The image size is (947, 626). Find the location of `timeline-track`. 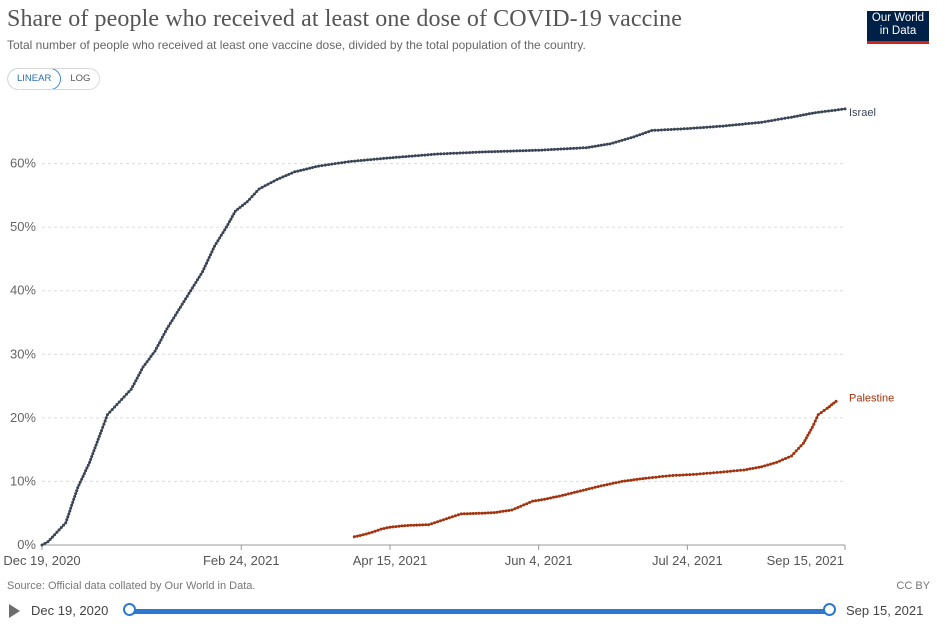

timeline-track is located at coordinates (479, 611).